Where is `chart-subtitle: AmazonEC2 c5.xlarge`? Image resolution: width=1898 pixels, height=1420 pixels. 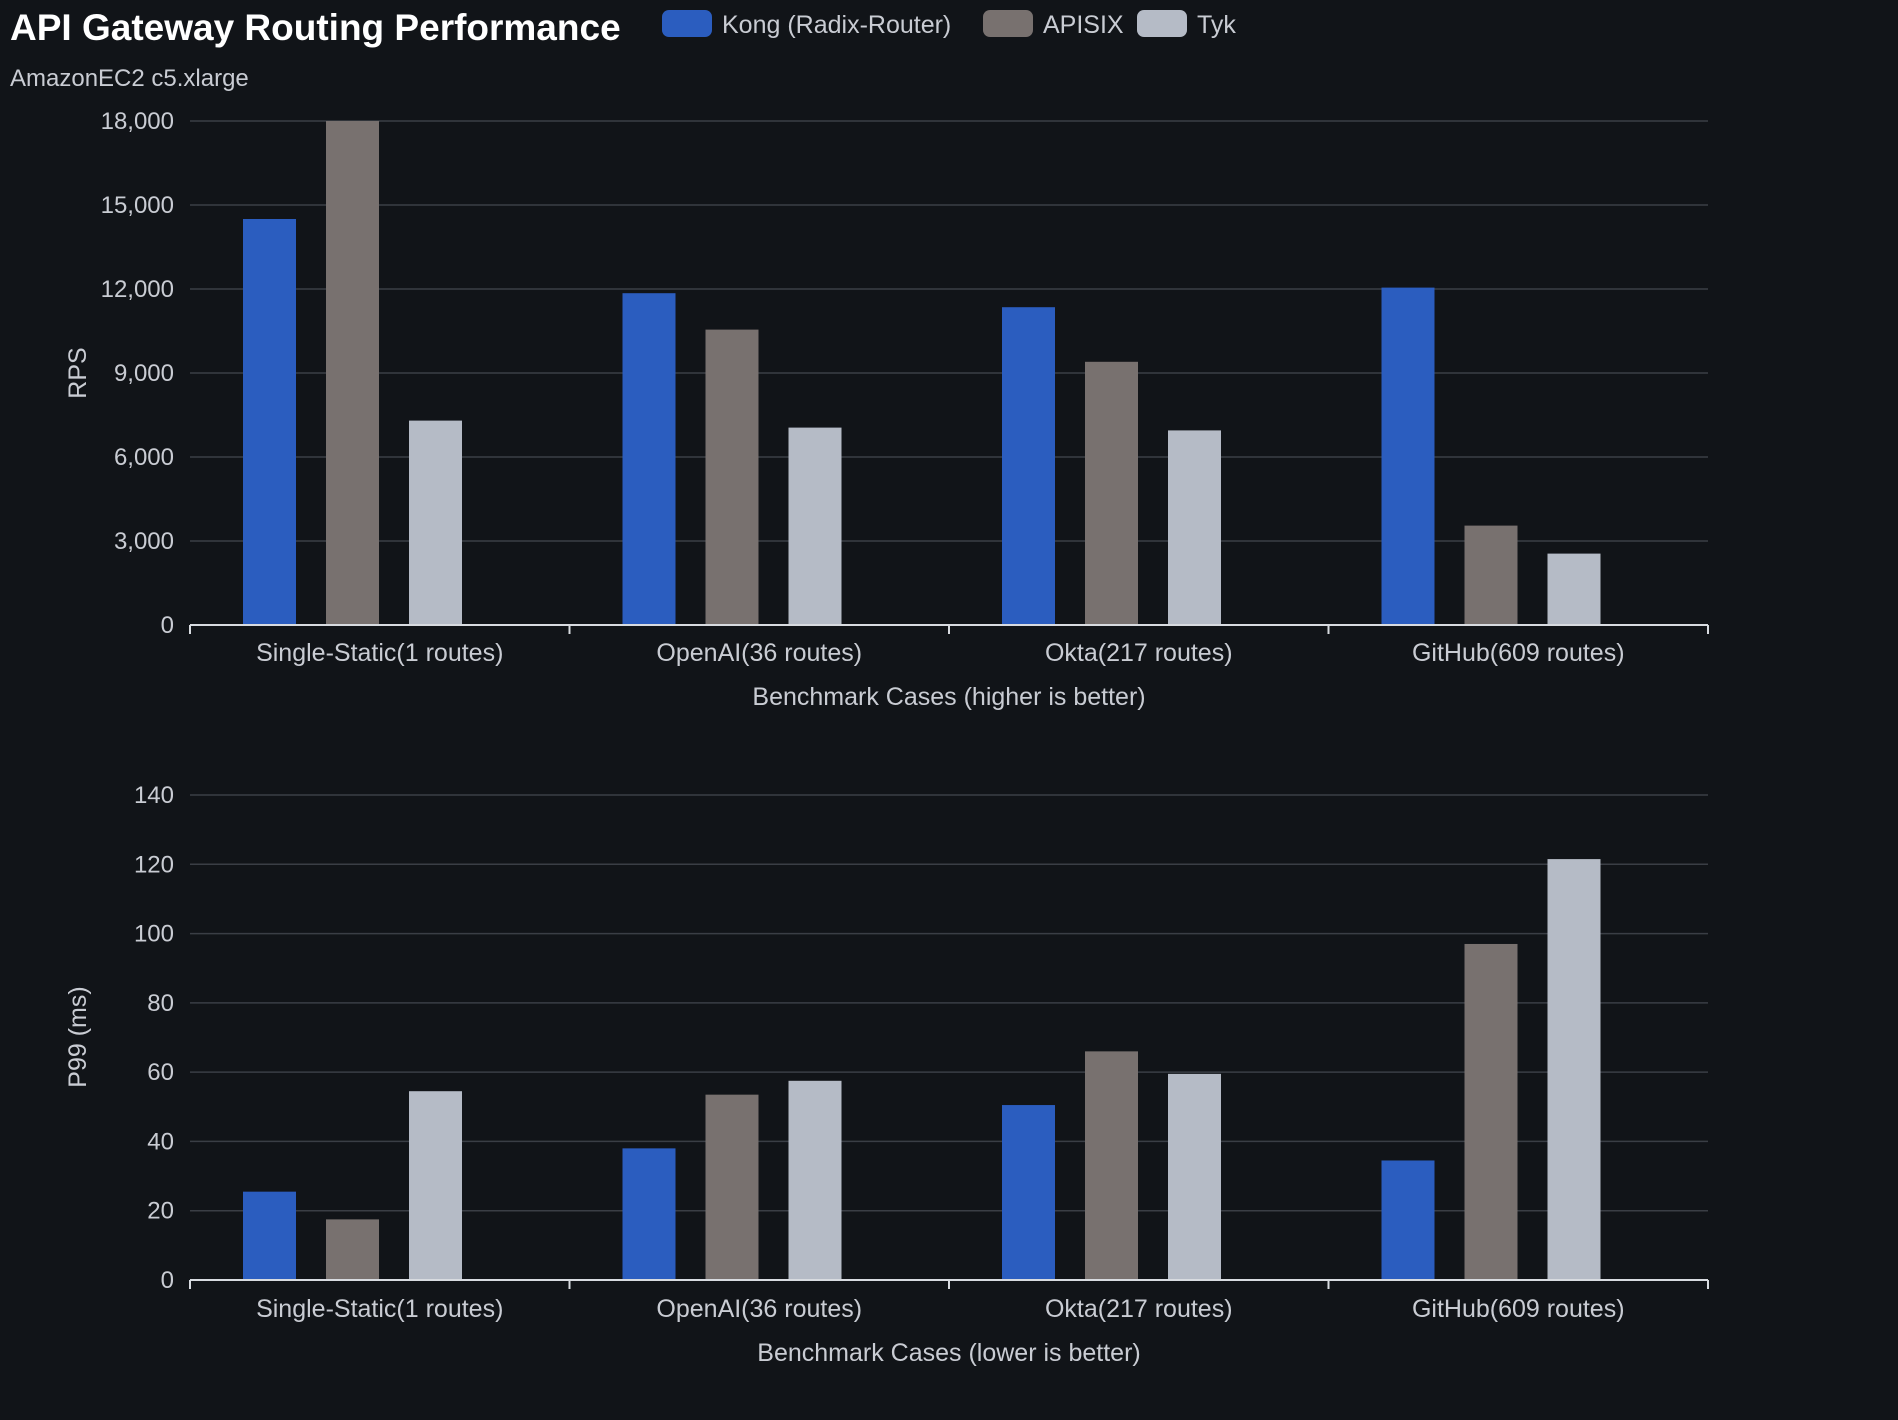 chart-subtitle: AmazonEC2 c5.xlarge is located at coordinates (129, 78).